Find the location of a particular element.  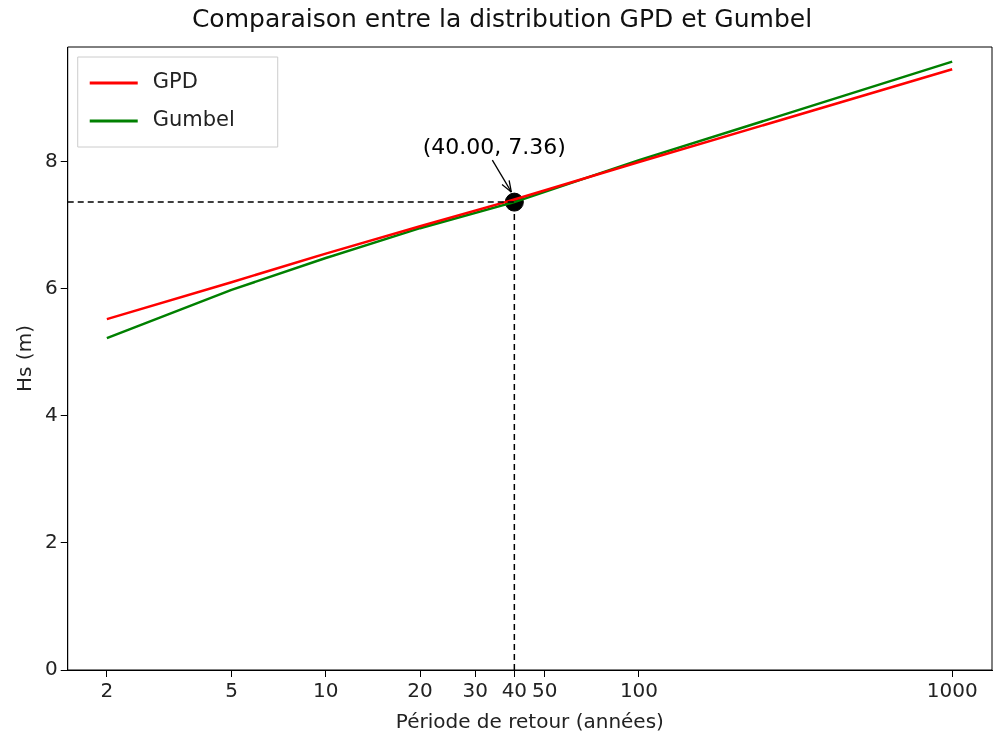

x-tick-label: 10 is located at coordinates (326, 690).